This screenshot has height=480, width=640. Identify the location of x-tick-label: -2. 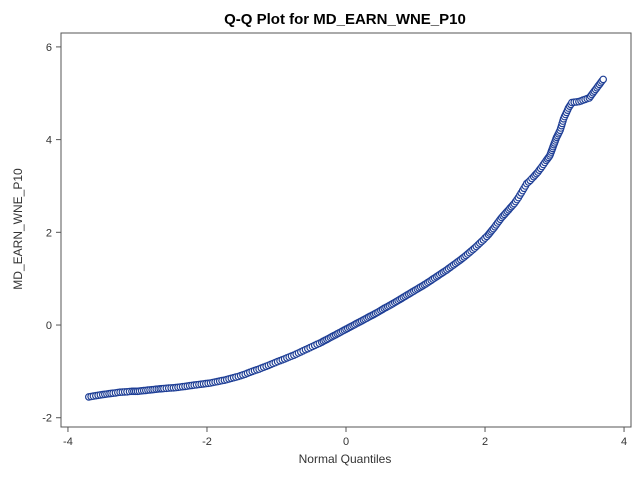
(207, 442).